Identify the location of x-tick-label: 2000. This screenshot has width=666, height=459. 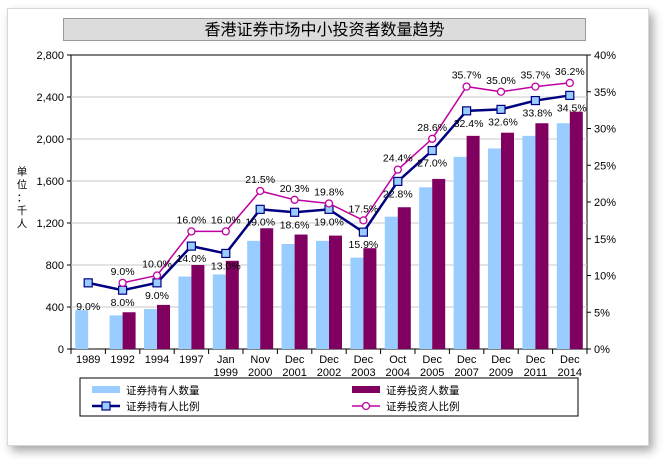
(260, 373).